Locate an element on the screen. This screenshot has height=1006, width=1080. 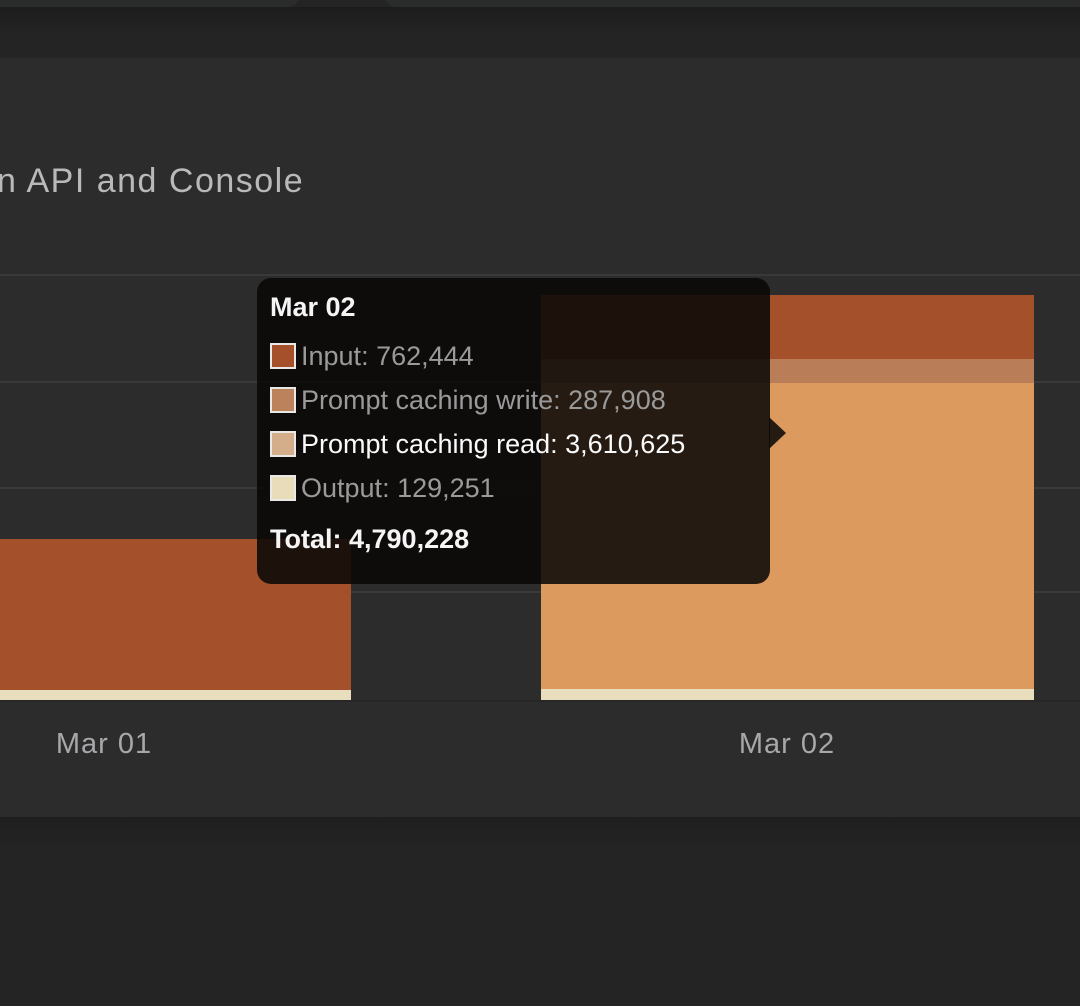
chart-title: n API and Console is located at coordinates (152, 181).